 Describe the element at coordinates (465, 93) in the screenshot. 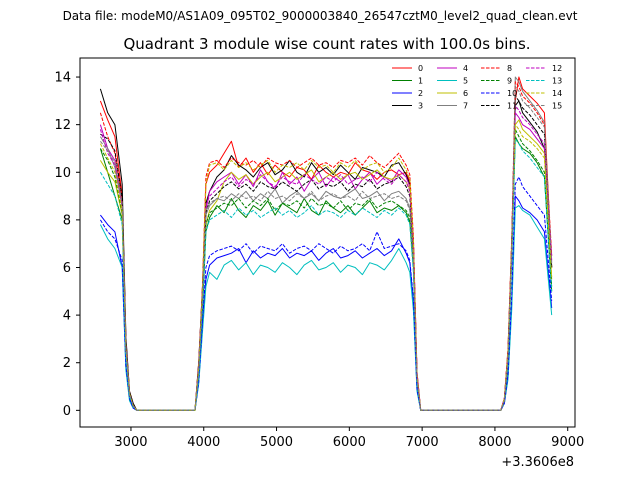

I see `legend-label-6: 6` at that location.